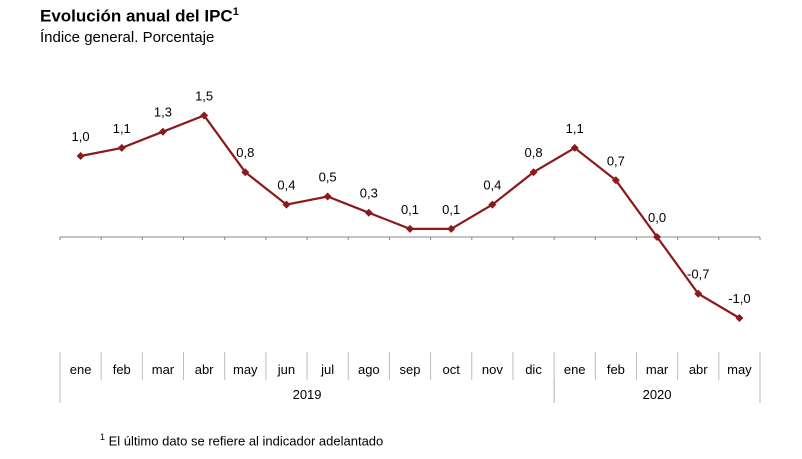  I want to click on data-label: 0,3, so click(369, 193).